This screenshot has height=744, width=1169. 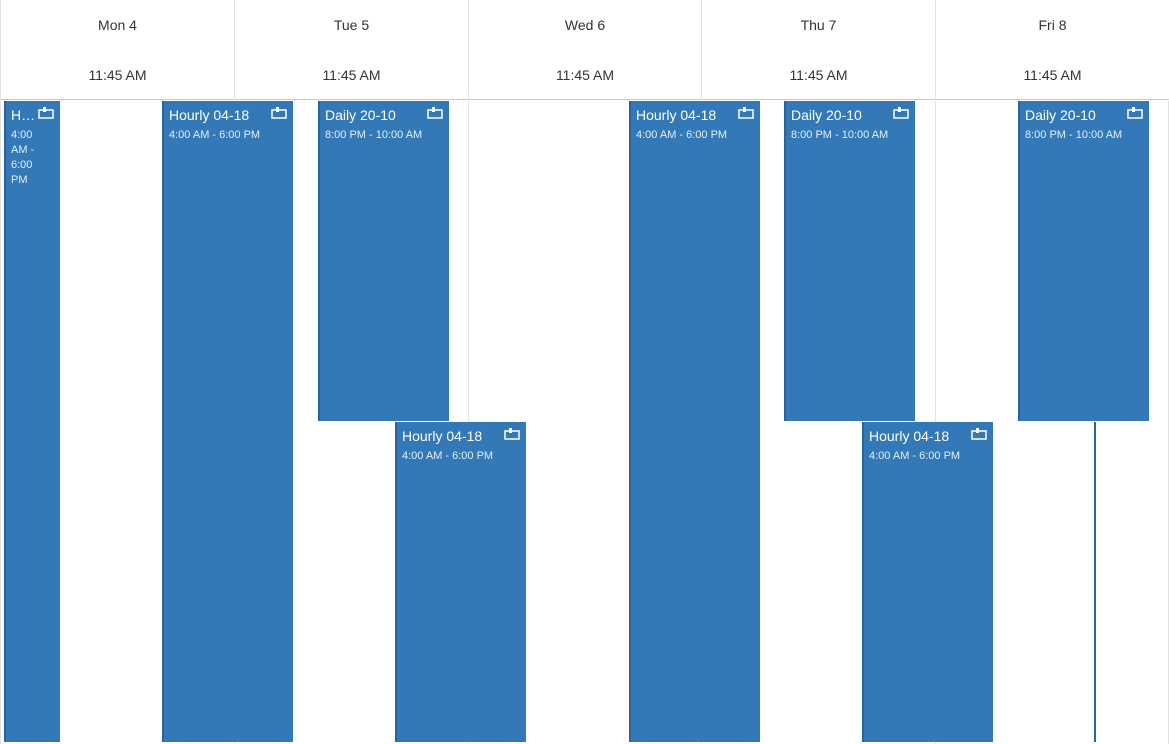 I want to click on day-name: Tue 5, so click(x=351, y=25).